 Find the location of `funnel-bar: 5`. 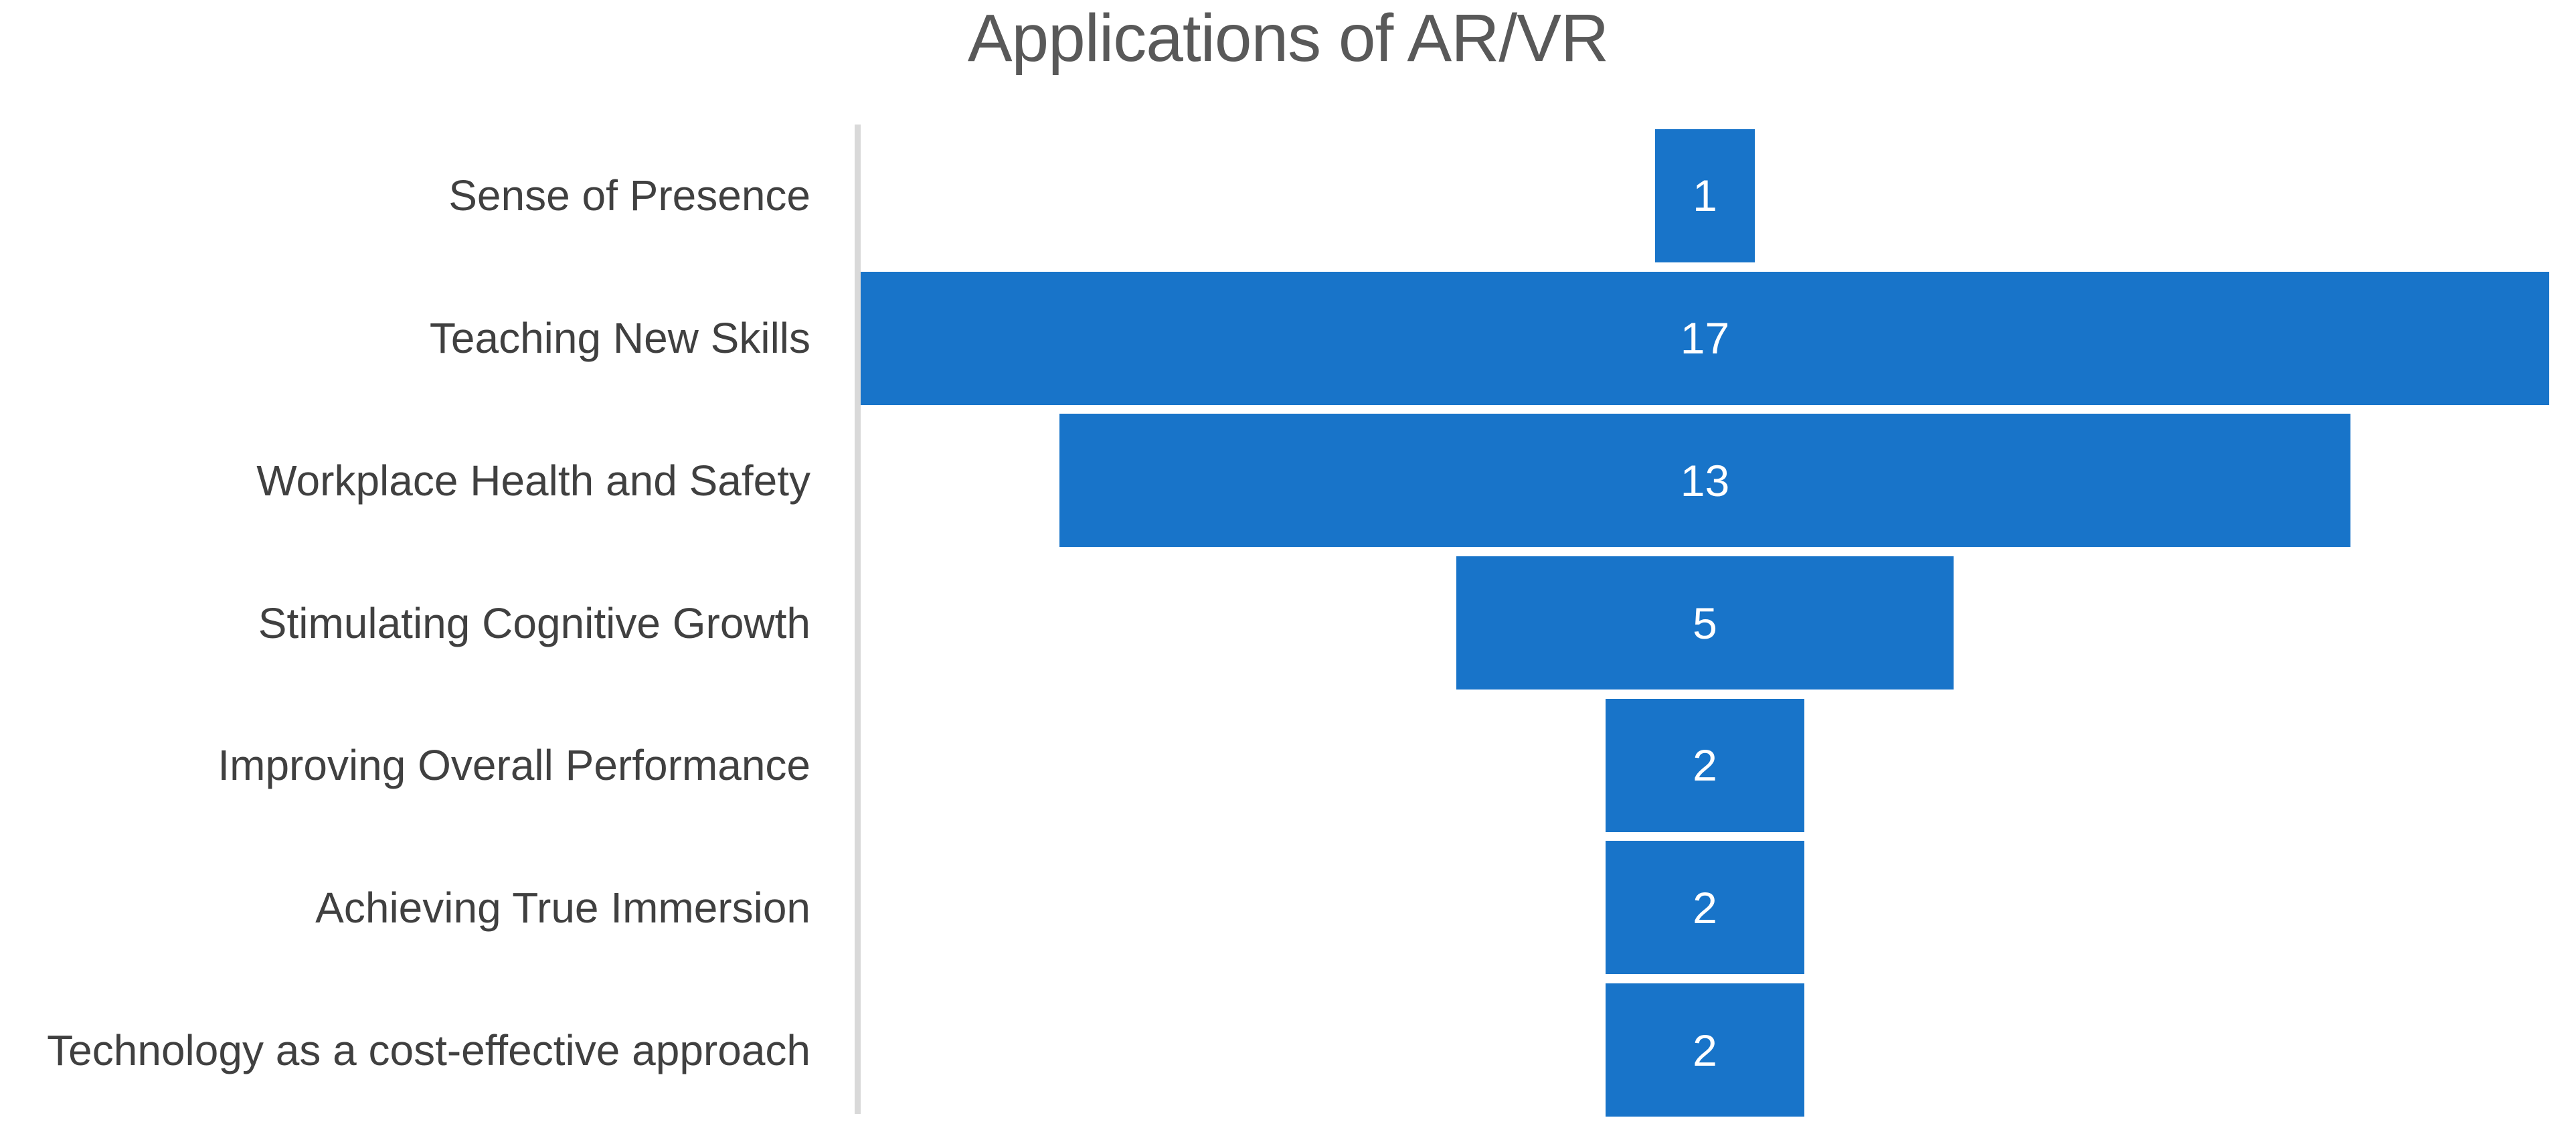

funnel-bar: 5 is located at coordinates (1705, 623).